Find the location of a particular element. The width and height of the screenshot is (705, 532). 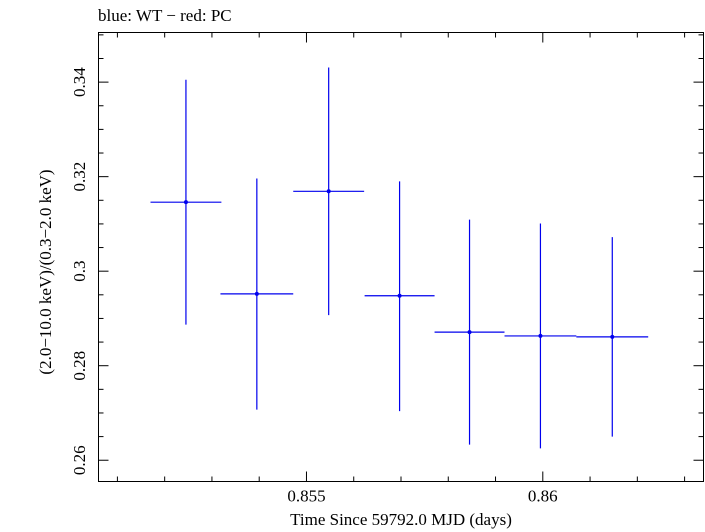

y-tick-label: 0.32 is located at coordinates (79, 177).